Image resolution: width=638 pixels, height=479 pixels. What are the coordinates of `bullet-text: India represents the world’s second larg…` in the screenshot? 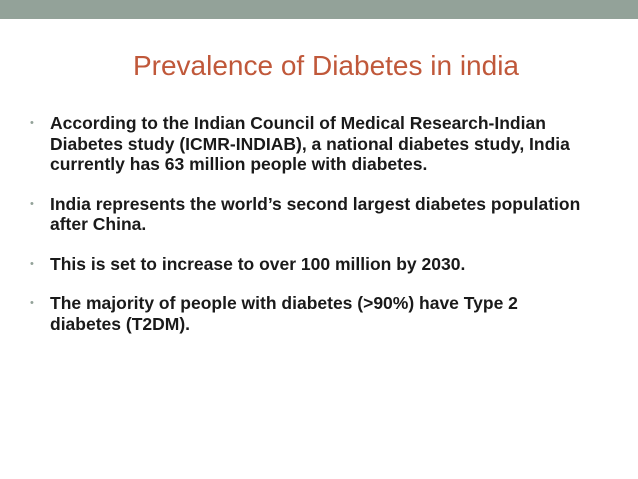 It's located at (315, 214).